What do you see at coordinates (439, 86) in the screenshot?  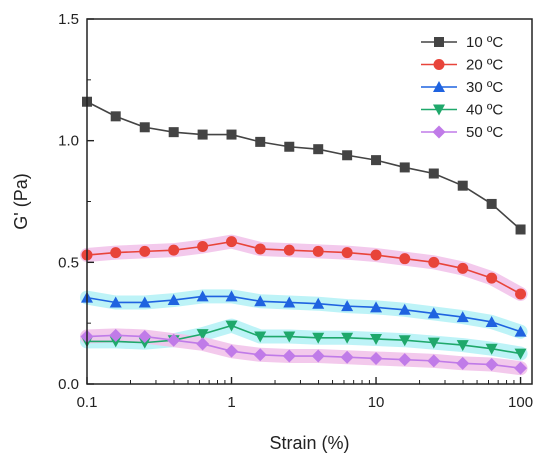 I see `legend-marker-triangle-up` at bounding box center [439, 86].